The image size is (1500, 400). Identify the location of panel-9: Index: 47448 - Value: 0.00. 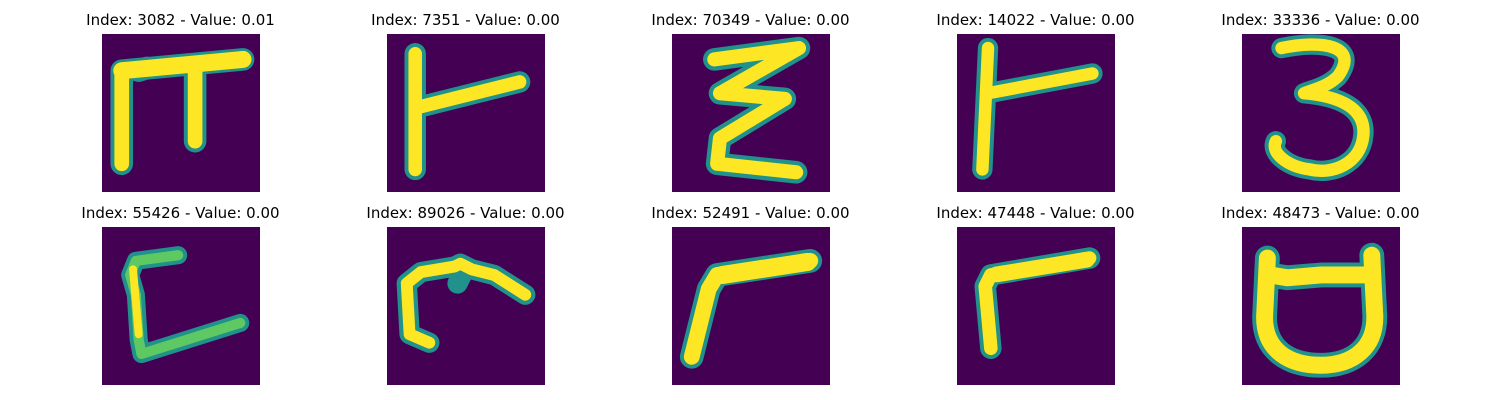
(1035, 298).